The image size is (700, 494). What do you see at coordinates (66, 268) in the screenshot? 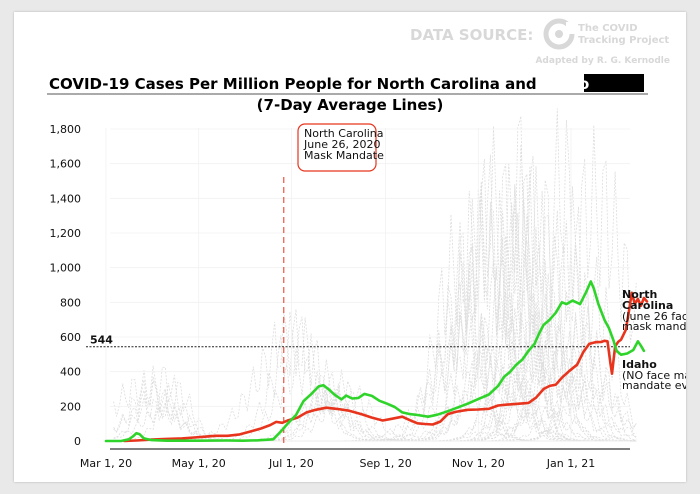
I see `y-tick-label: 1,000` at bounding box center [66, 268].